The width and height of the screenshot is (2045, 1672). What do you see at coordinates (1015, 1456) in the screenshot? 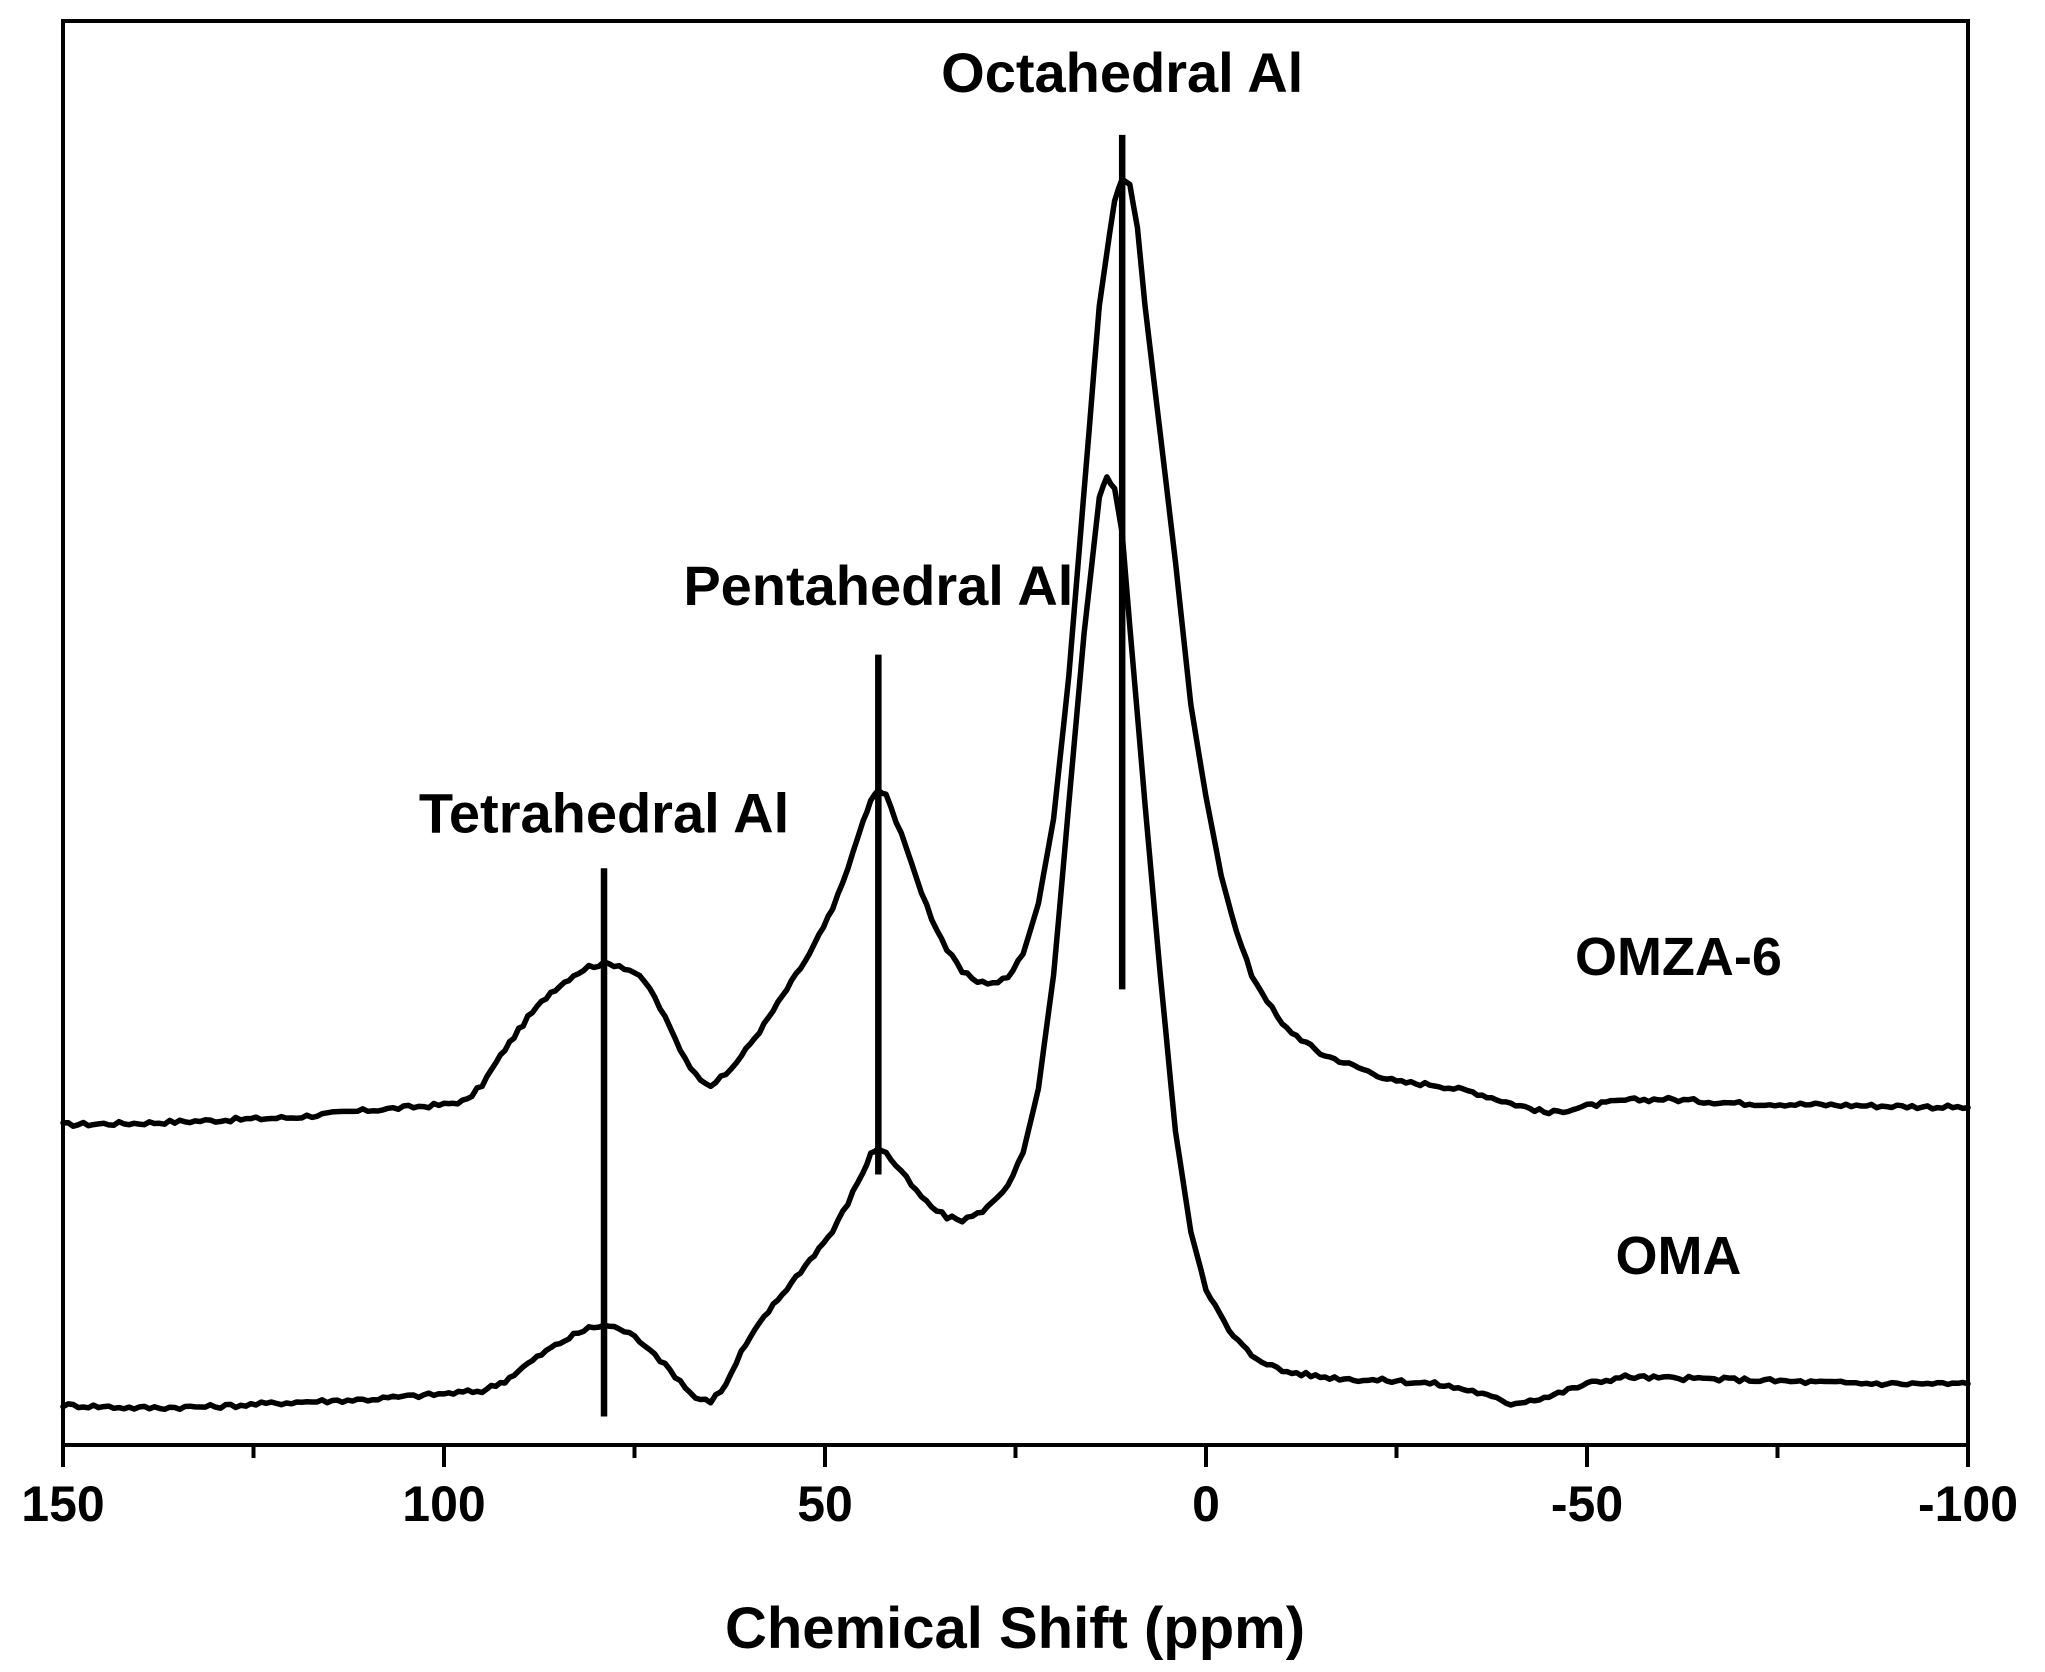
I see `x-axis-ticks` at bounding box center [1015, 1456].